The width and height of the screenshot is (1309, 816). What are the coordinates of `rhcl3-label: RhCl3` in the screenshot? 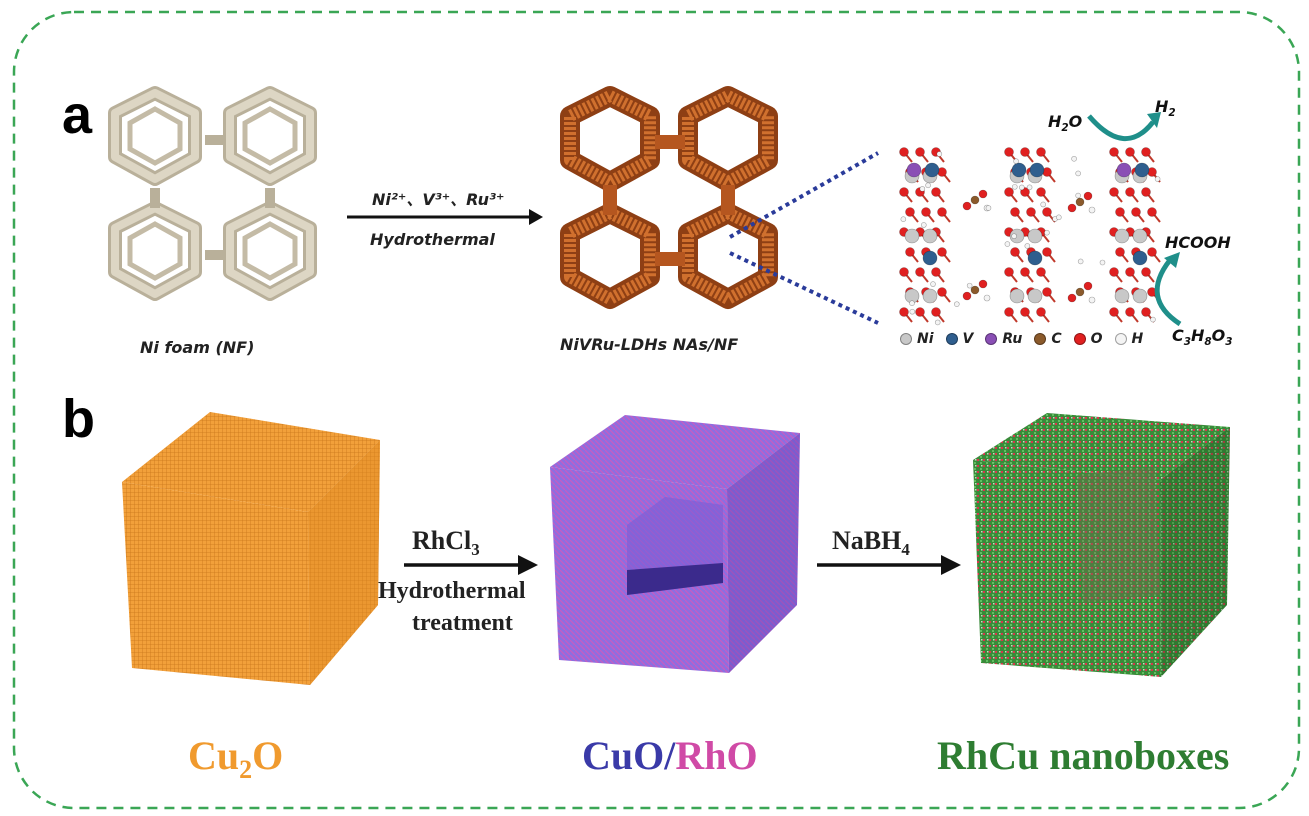 It's located at (446, 543).